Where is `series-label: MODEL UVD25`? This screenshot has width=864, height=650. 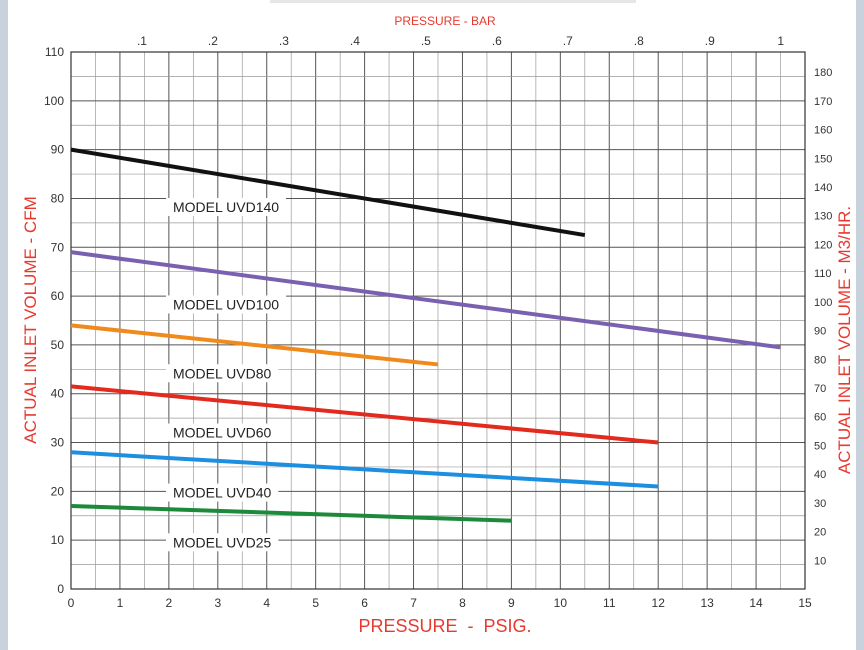 series-label: MODEL UVD25 is located at coordinates (222, 542).